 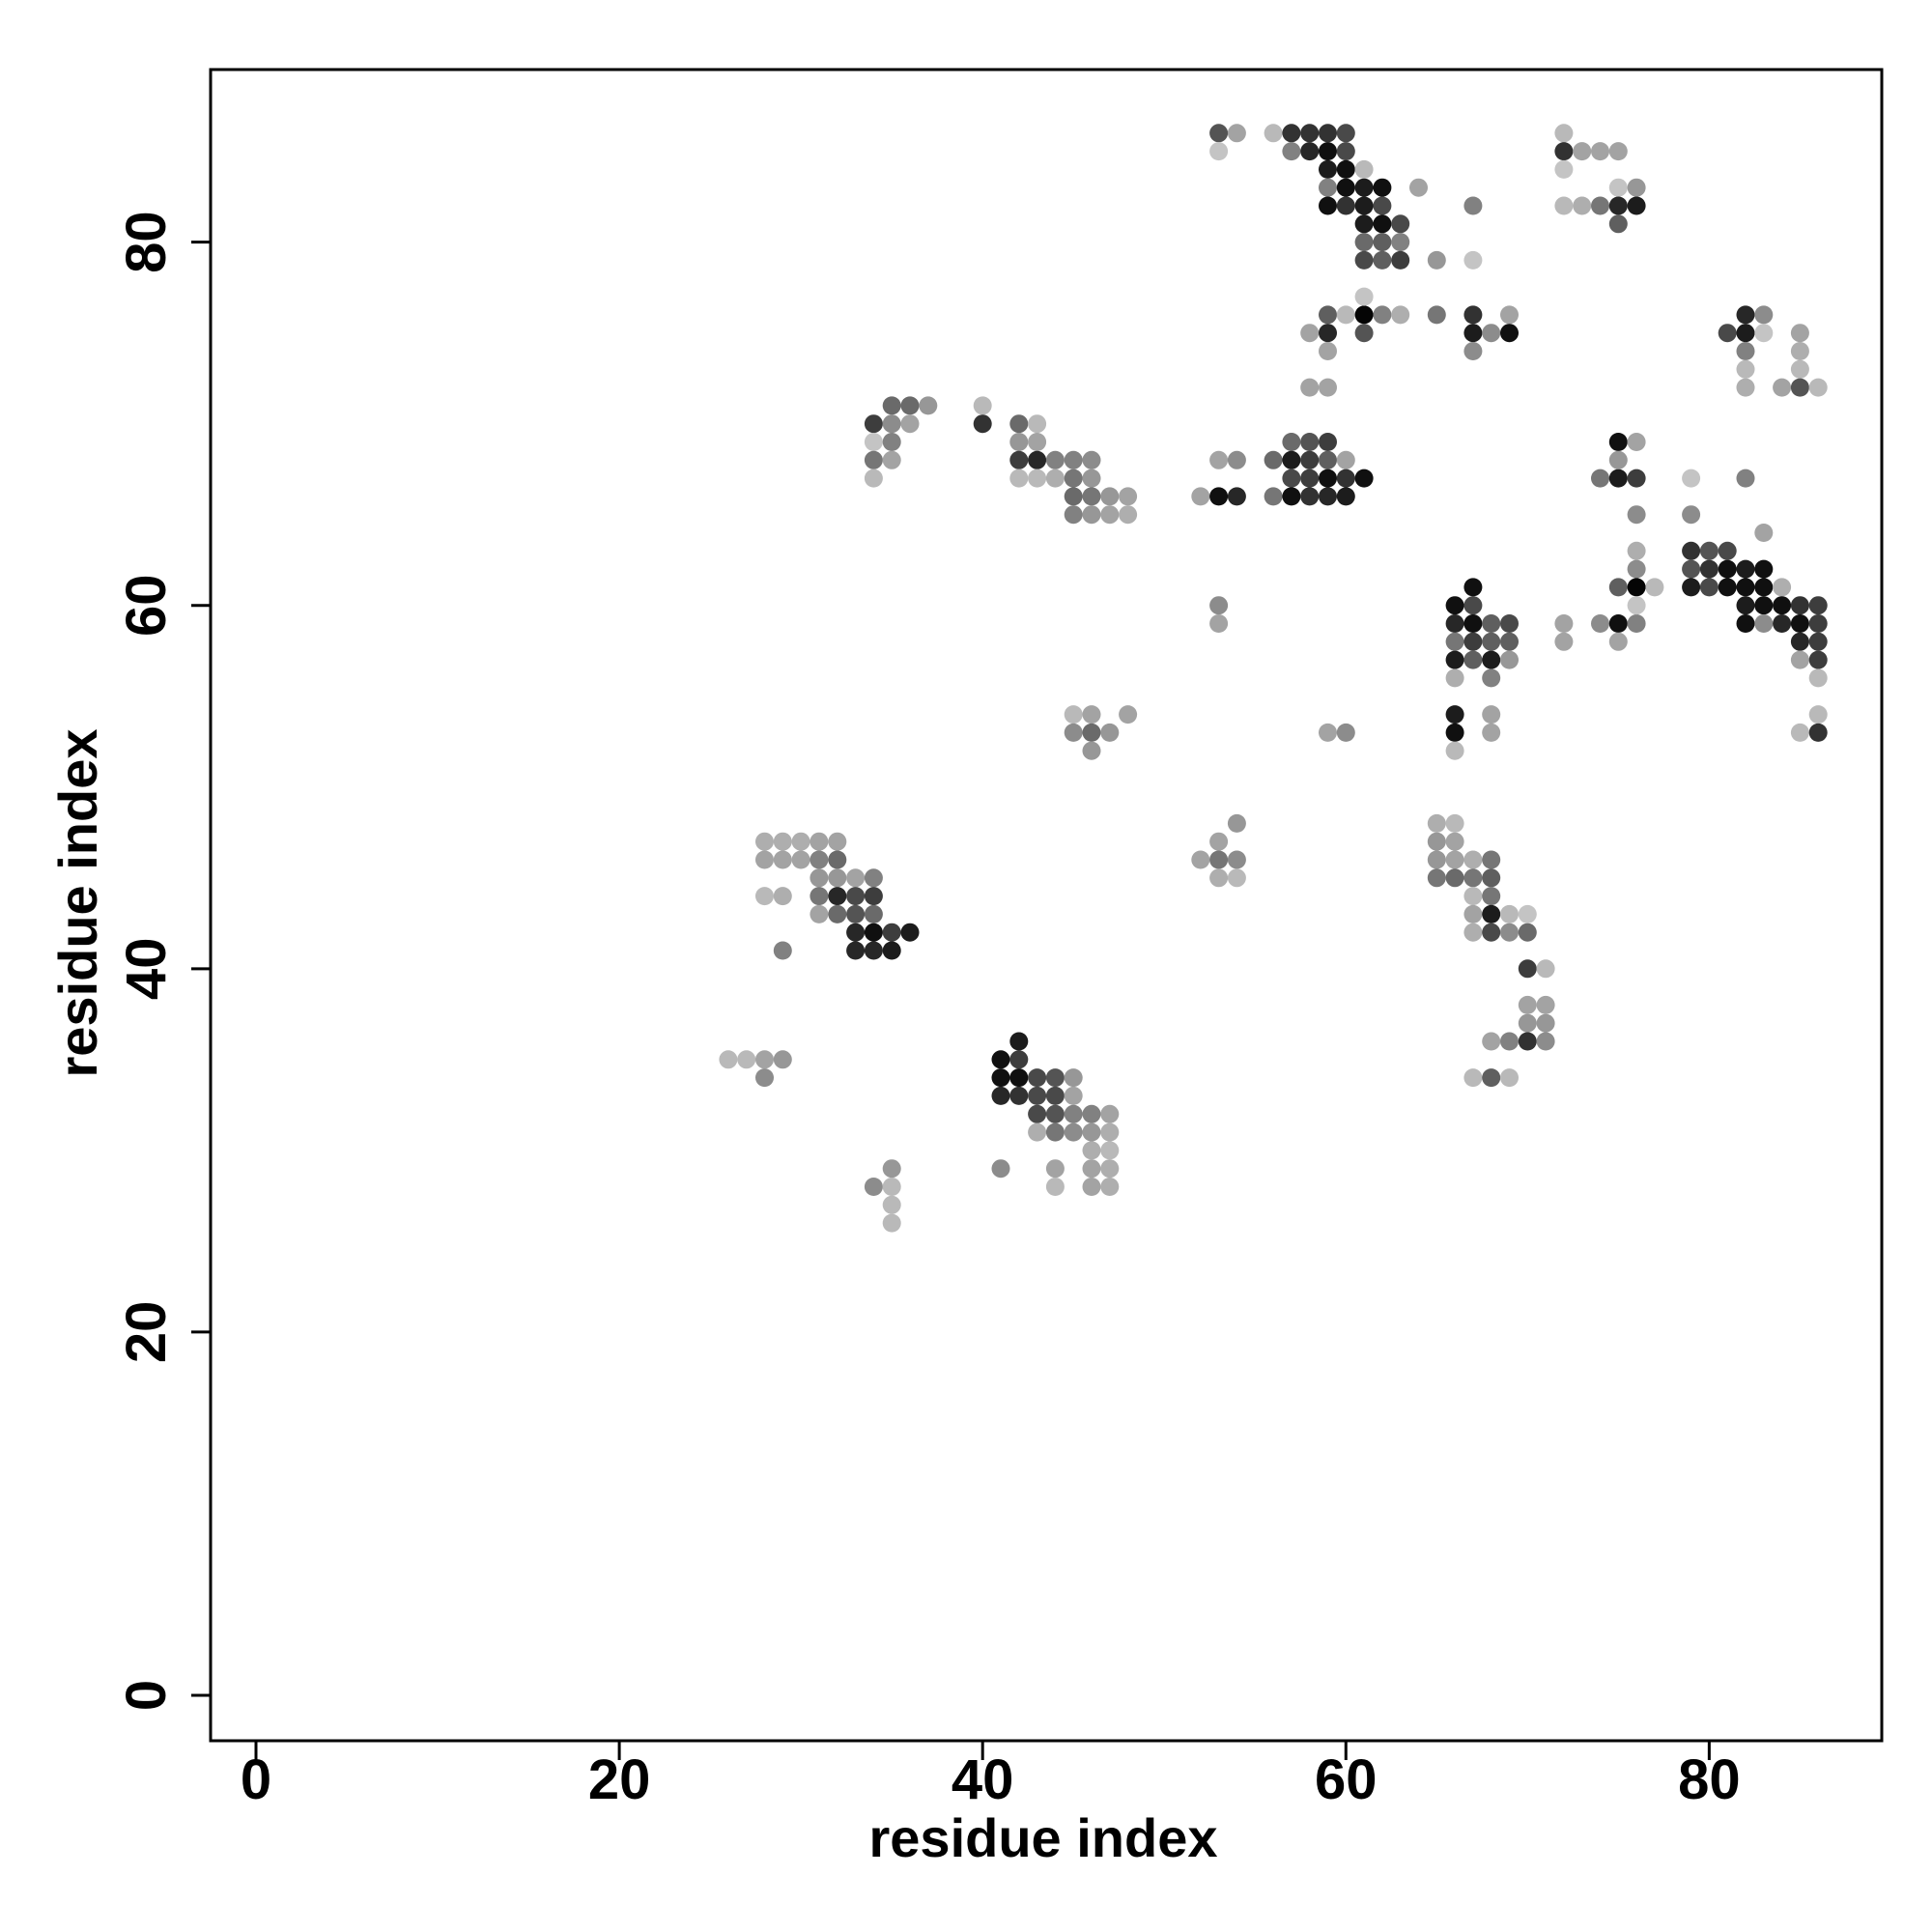 What do you see at coordinates (991, 1776) in the screenshot?
I see `x-axis: 0 20 40 60 80` at bounding box center [991, 1776].